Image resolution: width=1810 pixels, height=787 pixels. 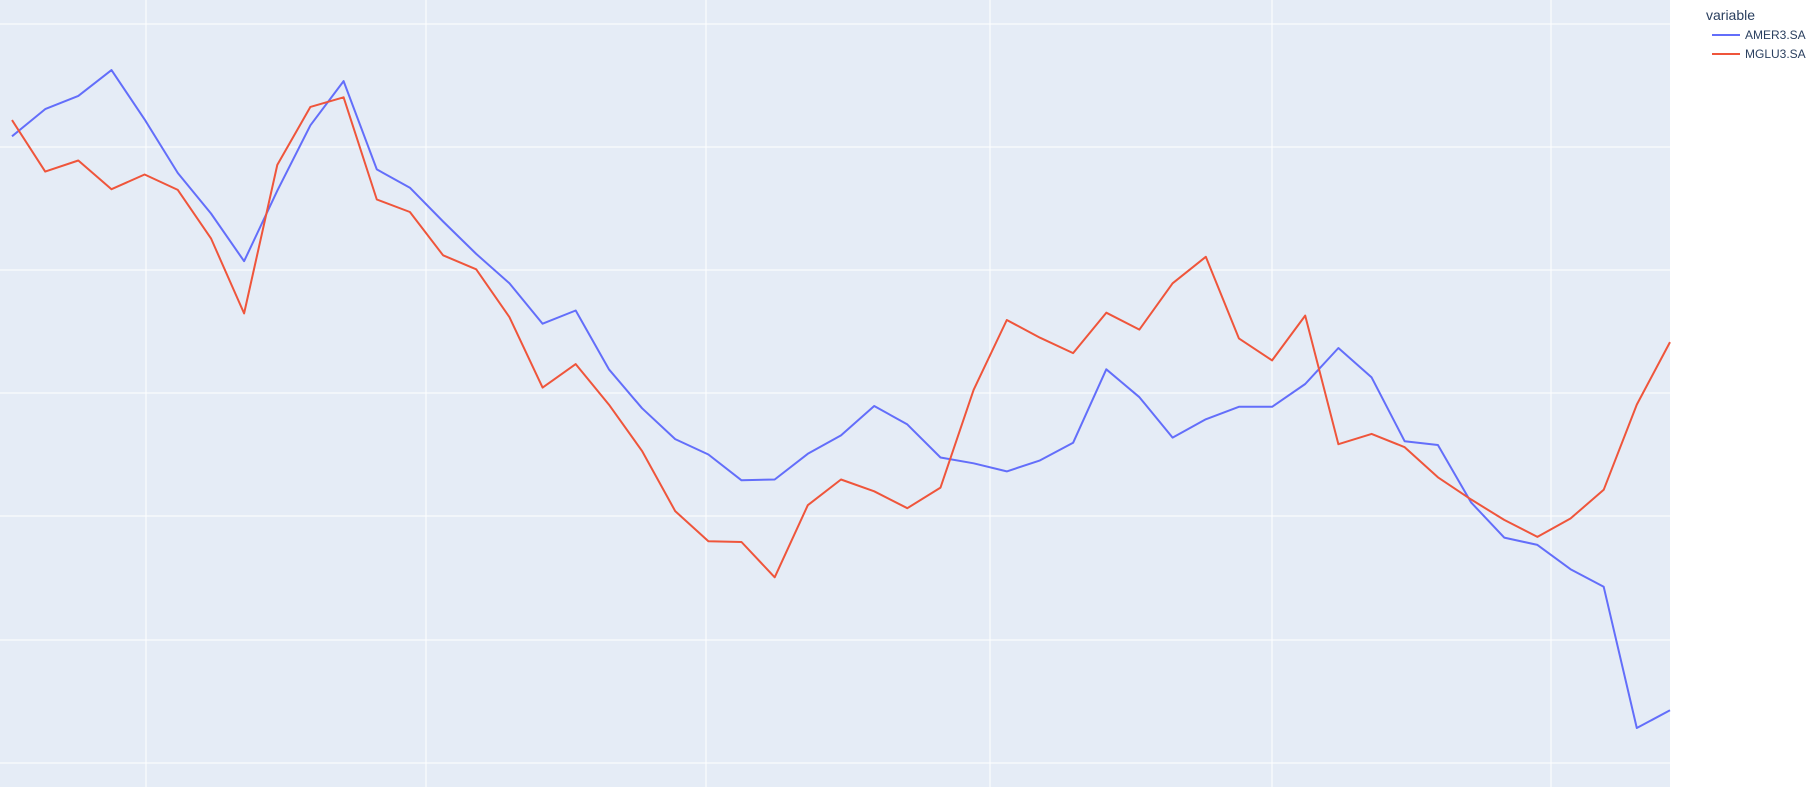 I want to click on legend: variable AMER3.SA MGLU3.SA, so click(x=1756, y=34).